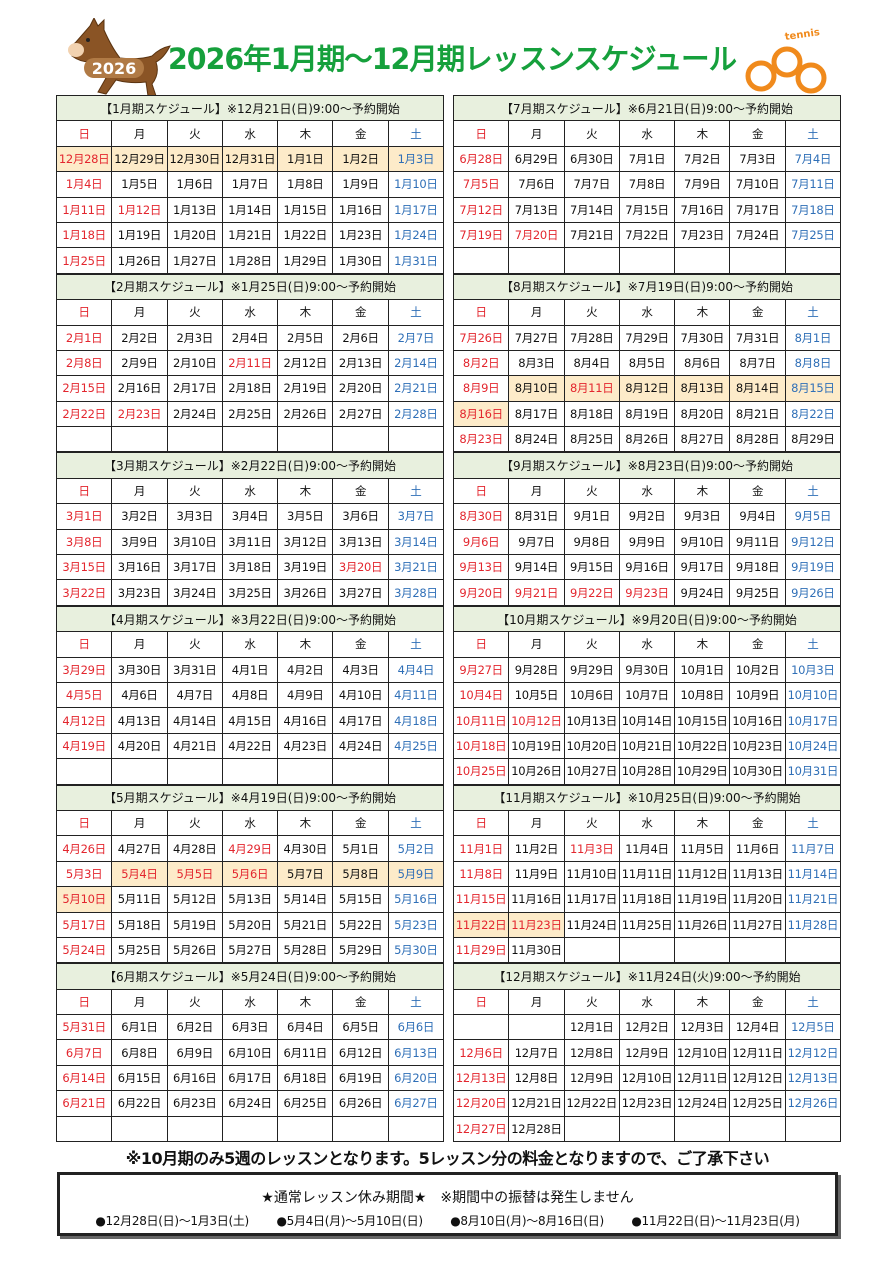  Describe the element at coordinates (452, 59) in the screenshot. I see `page-title: 2026年1月期～12月期レッスンスケジュール` at that location.